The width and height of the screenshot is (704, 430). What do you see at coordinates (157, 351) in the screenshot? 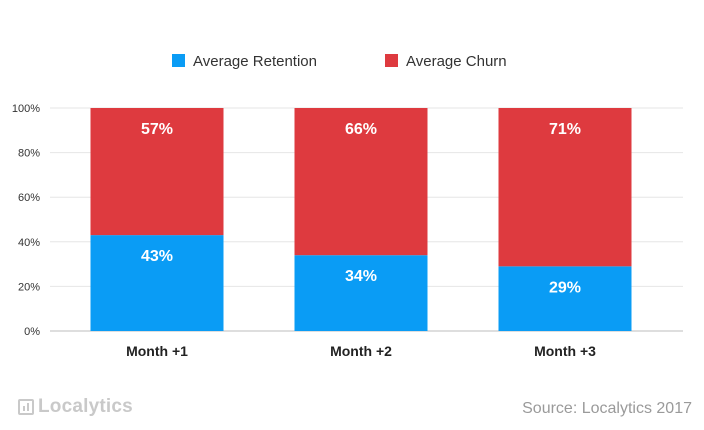
I see `x-category-label: Month +1` at bounding box center [157, 351].